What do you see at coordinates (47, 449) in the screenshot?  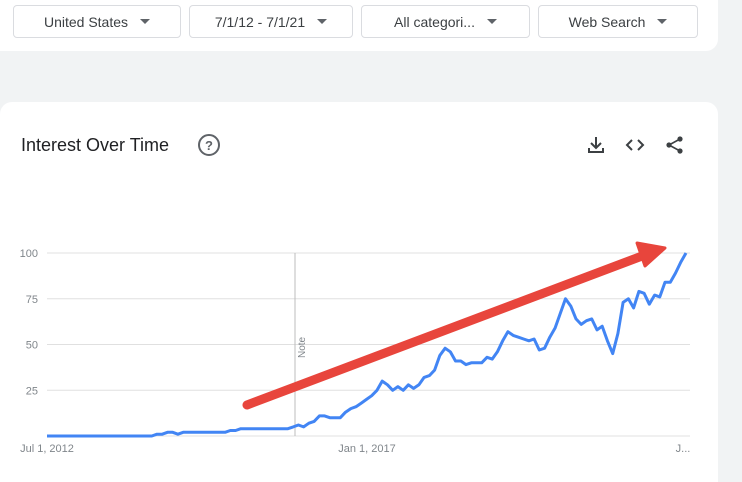 I see `x-tick-label: Jul 1, 2012` at bounding box center [47, 449].